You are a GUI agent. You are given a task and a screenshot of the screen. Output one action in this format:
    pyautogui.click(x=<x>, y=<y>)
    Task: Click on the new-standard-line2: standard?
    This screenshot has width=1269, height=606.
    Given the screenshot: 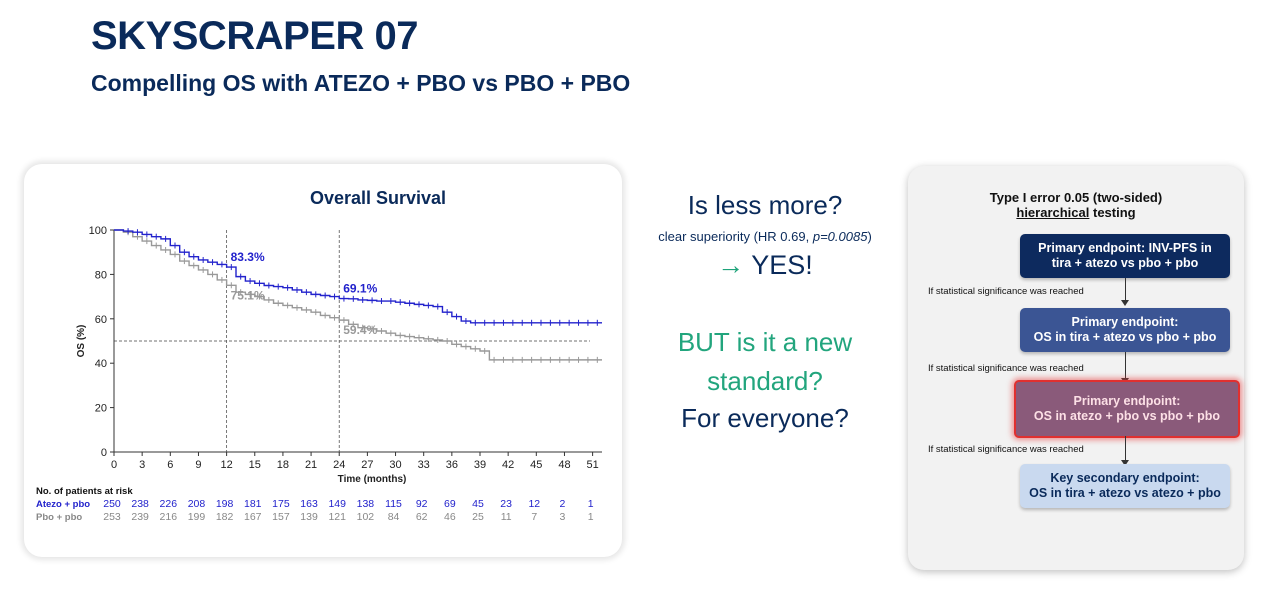 What is the action you would take?
    pyautogui.click(x=765, y=381)
    